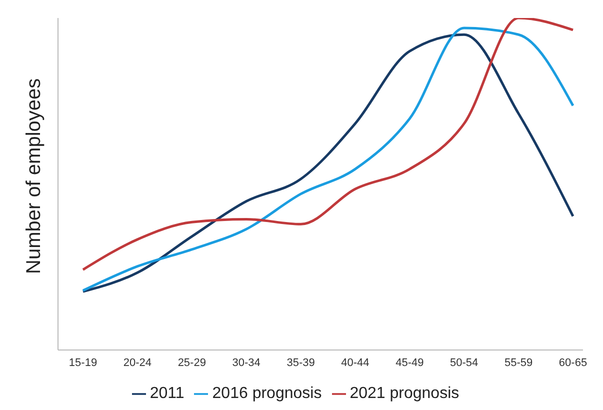  What do you see at coordinates (34, 176) in the screenshot?
I see `y-axis-title: Number of employees` at bounding box center [34, 176].